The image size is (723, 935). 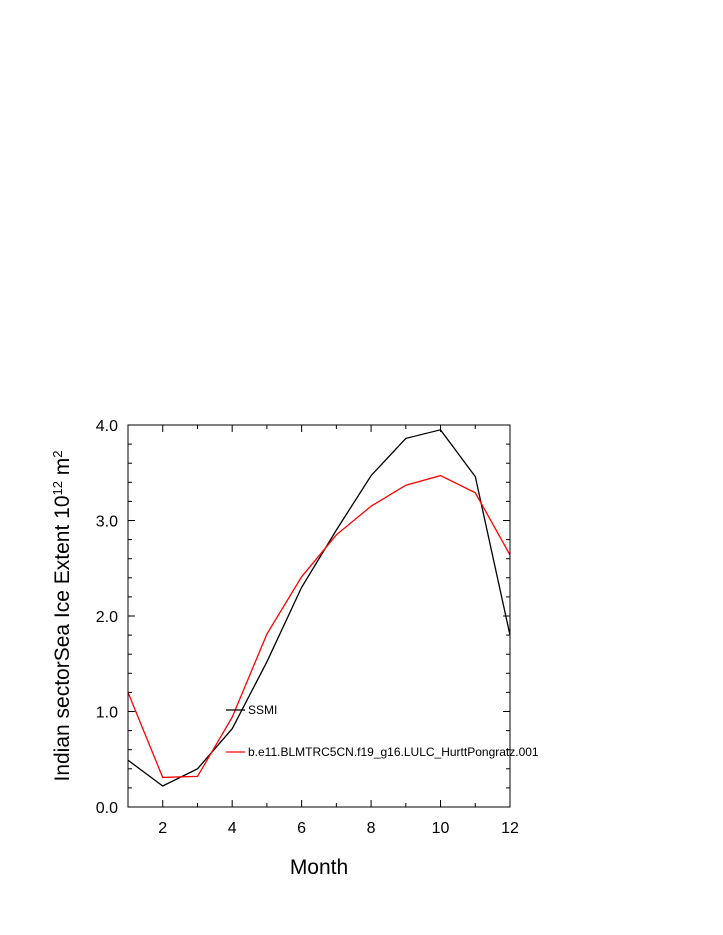 What do you see at coordinates (107, 713) in the screenshot?
I see `y-tick-label: 1.0` at bounding box center [107, 713].